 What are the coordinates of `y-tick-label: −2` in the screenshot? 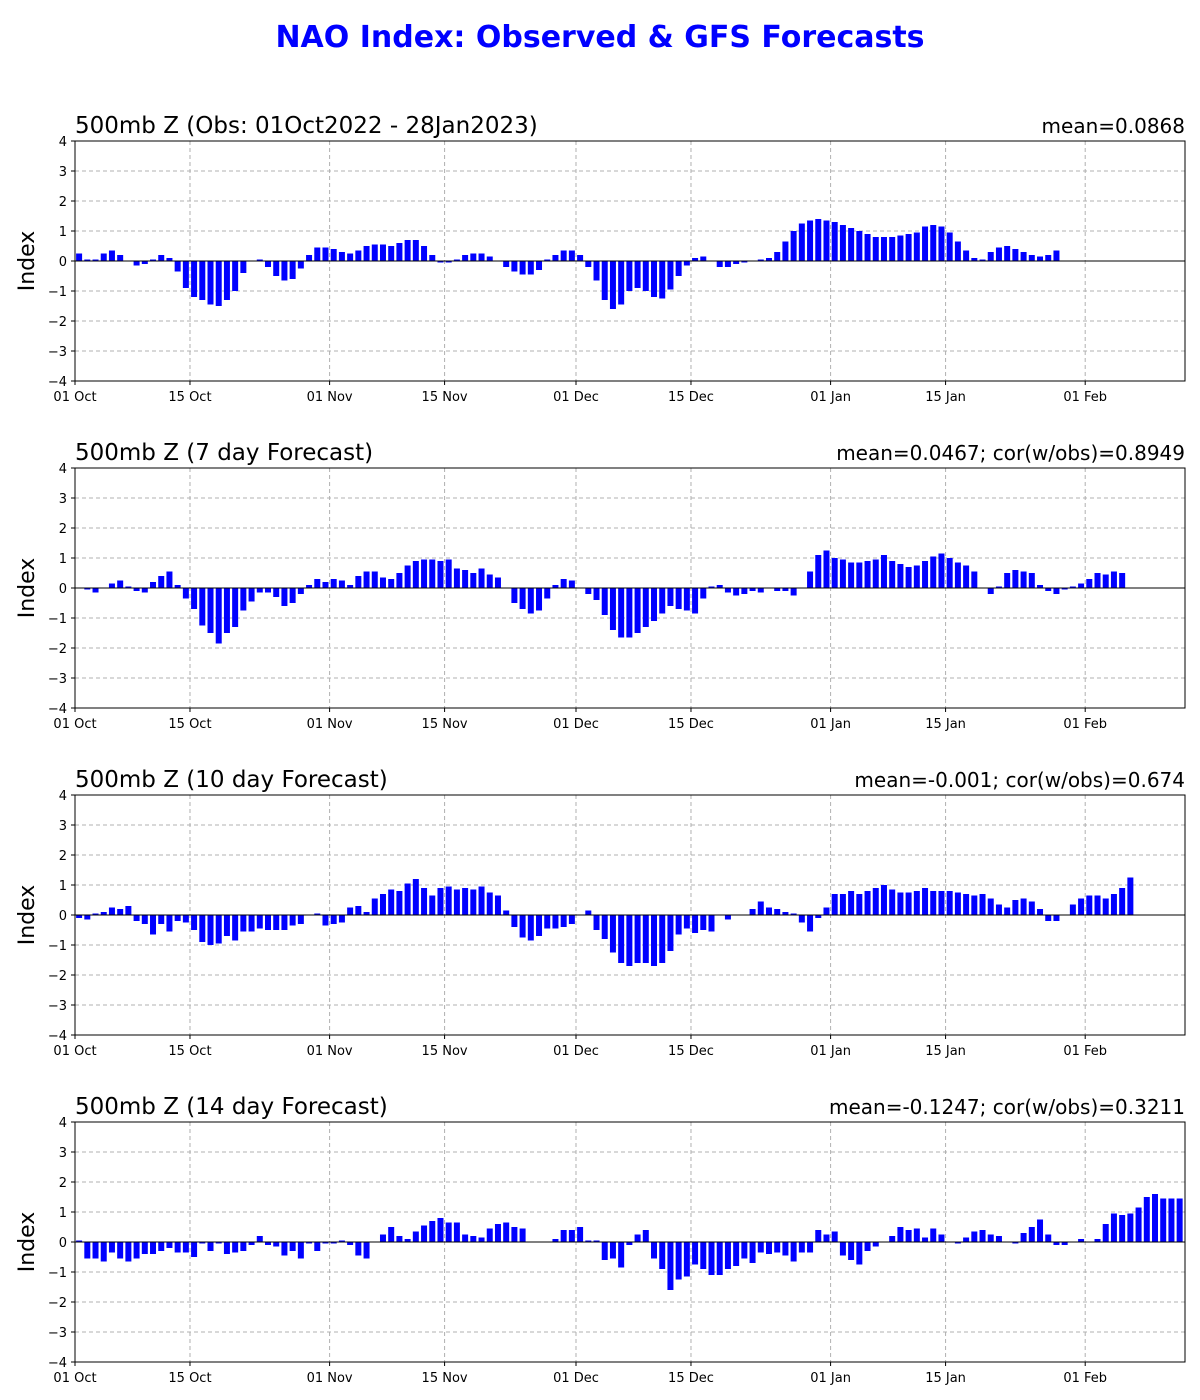 It's located at (57, 1303).